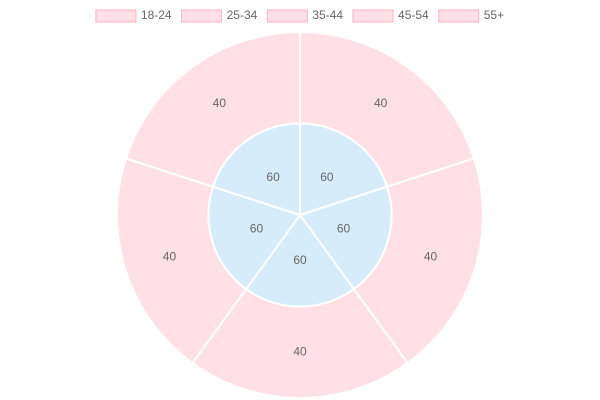  I want to click on legend-item: 35-44, so click(304, 15).